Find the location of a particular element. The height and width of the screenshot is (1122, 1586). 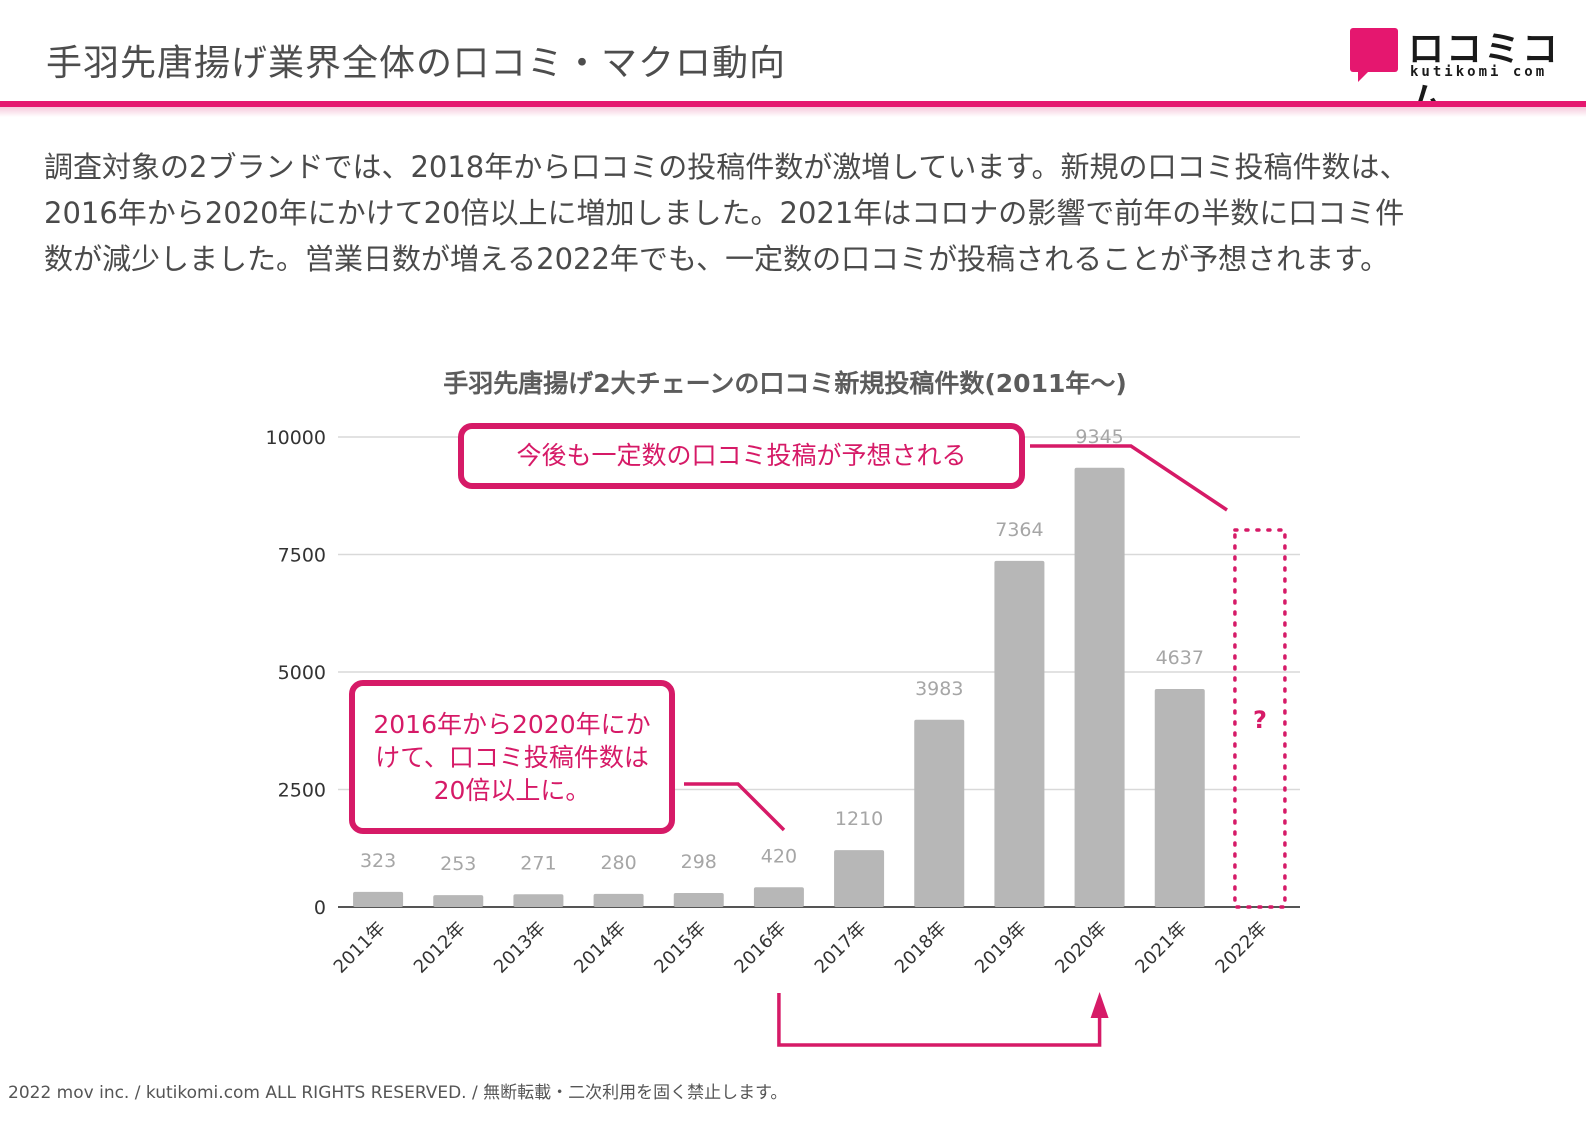

data-label: 3983 is located at coordinates (939, 689).